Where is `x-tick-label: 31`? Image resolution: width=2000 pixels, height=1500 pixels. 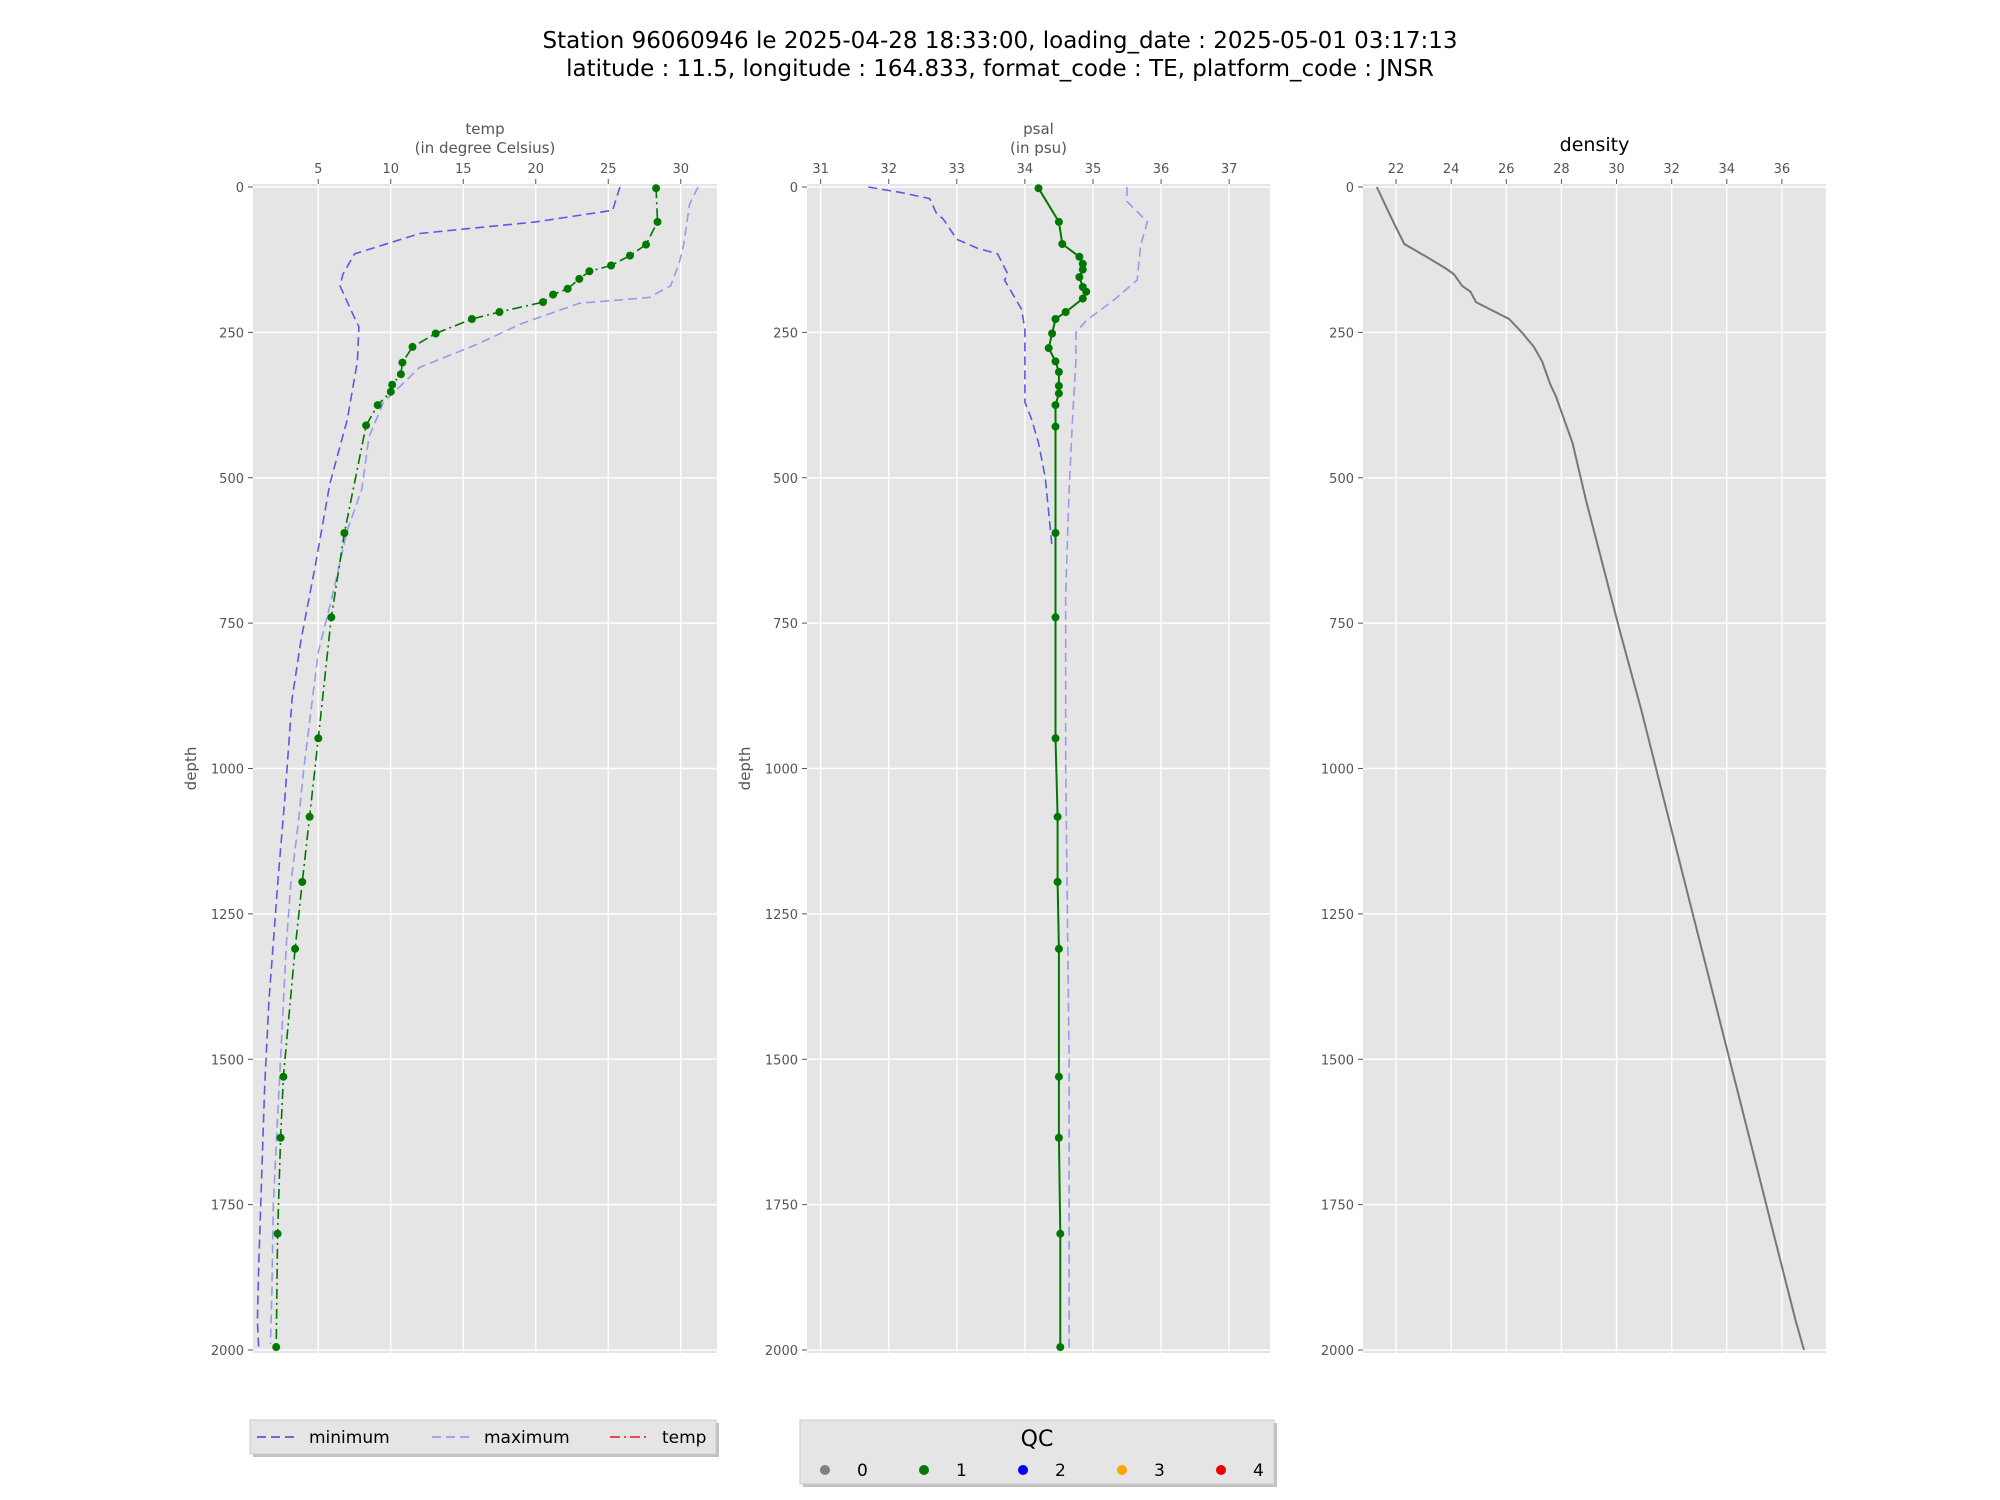
x-tick-label: 31 is located at coordinates (820, 169).